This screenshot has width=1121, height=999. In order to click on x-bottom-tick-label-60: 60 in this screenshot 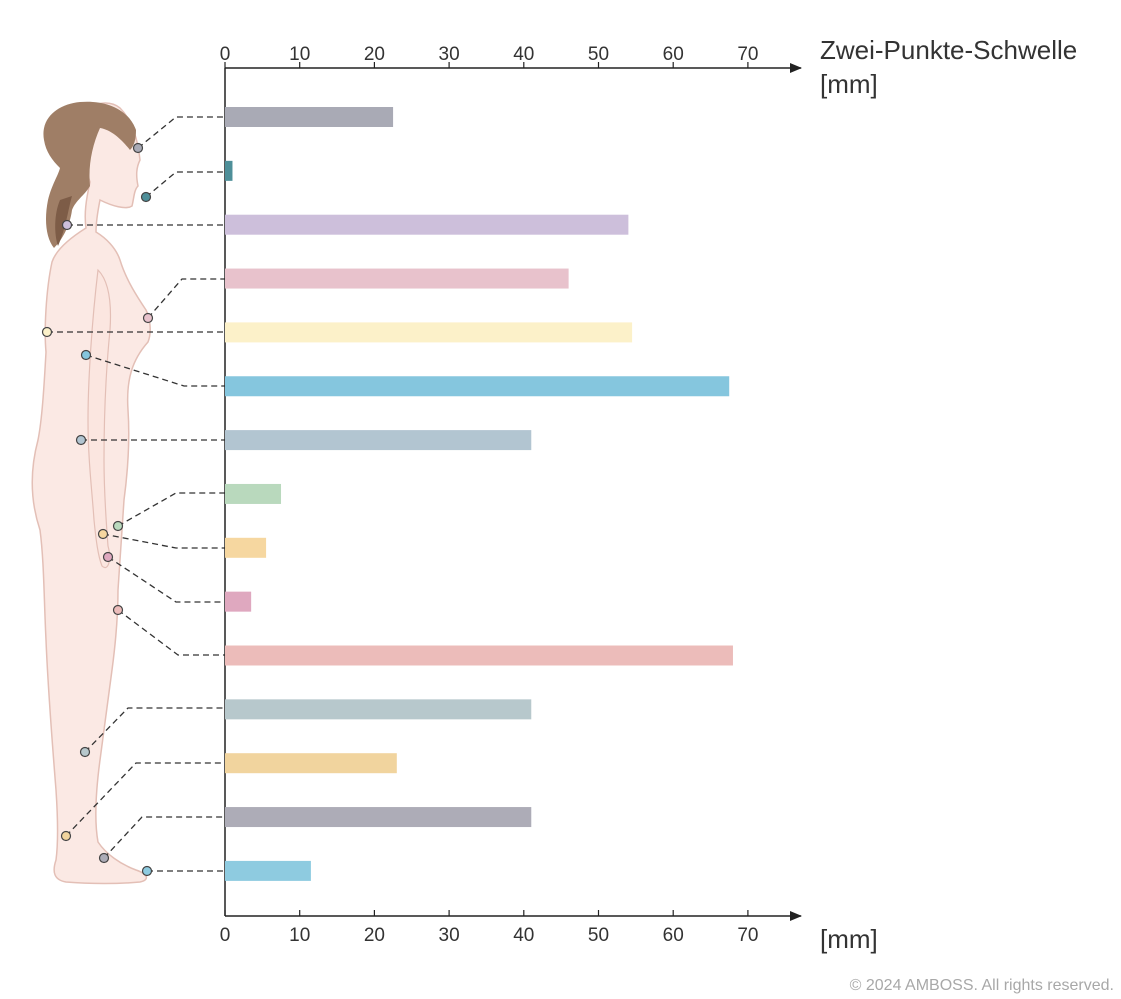, I will do `click(673, 935)`.